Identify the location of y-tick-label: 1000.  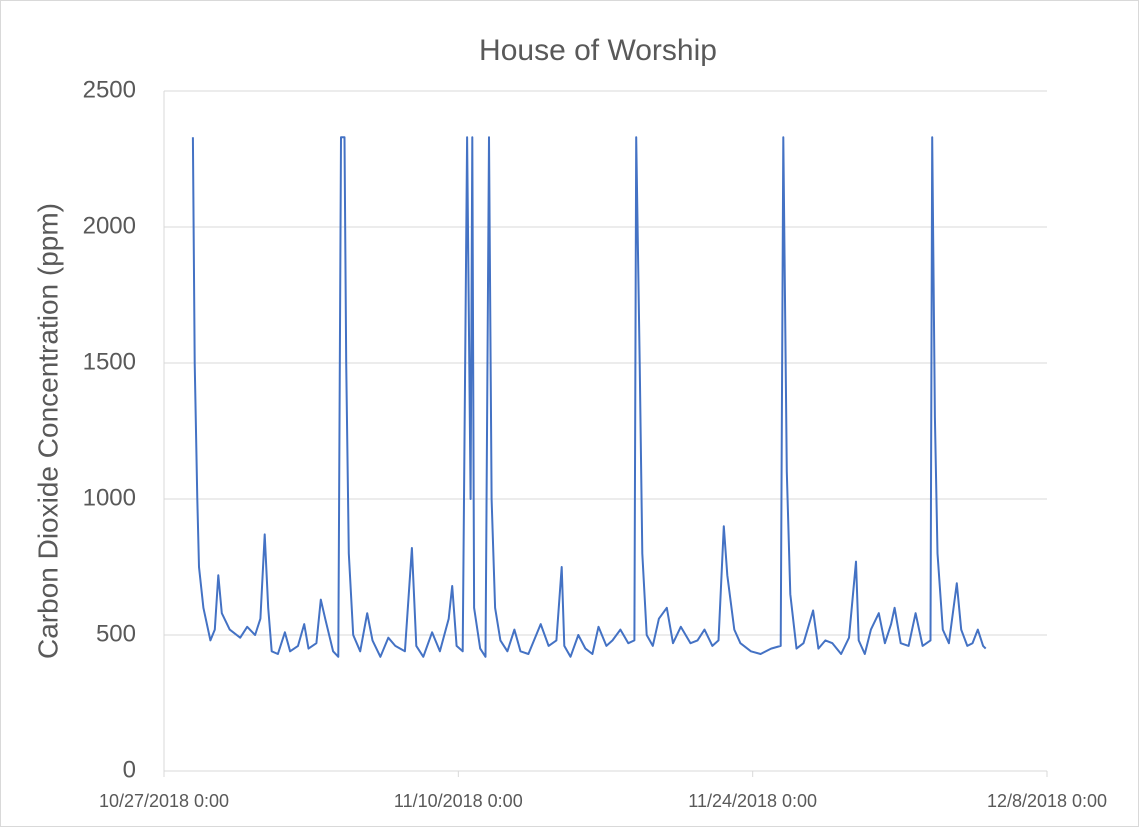
(109, 497).